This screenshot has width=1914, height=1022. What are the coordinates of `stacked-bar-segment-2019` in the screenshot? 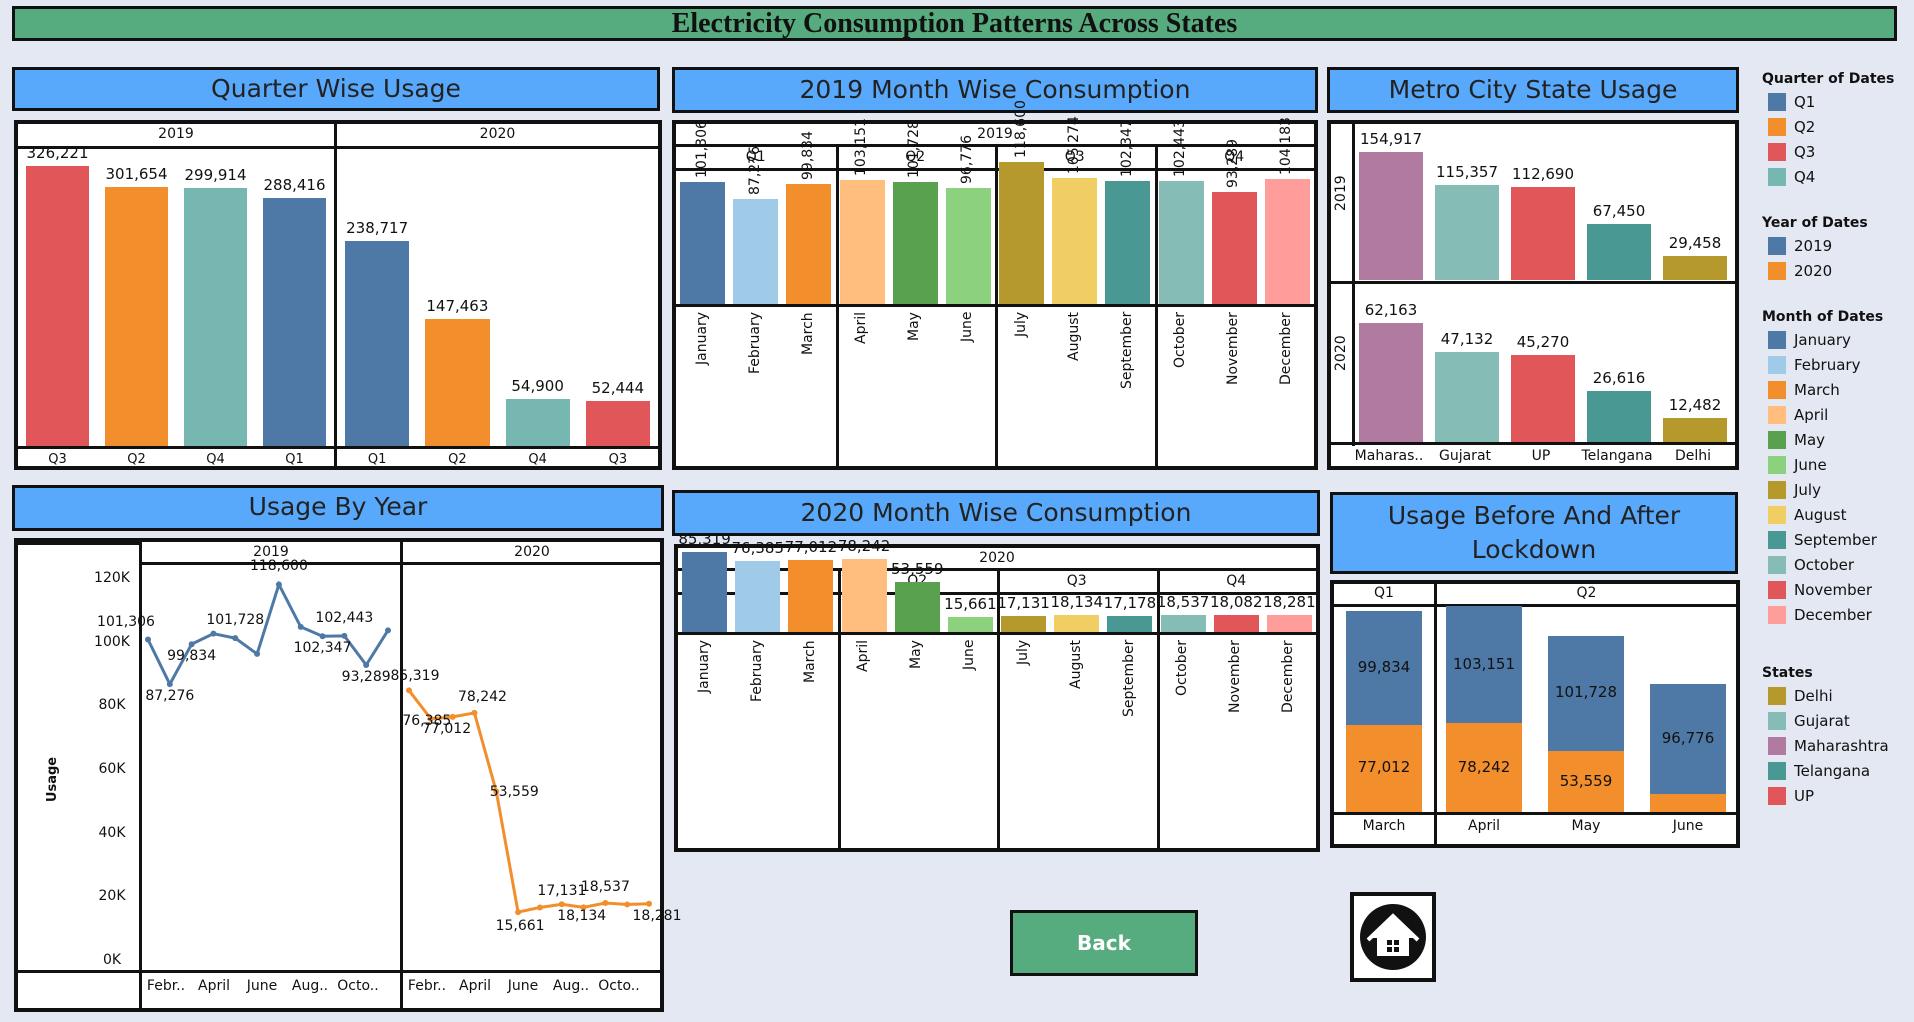 It's located at (1484, 665).